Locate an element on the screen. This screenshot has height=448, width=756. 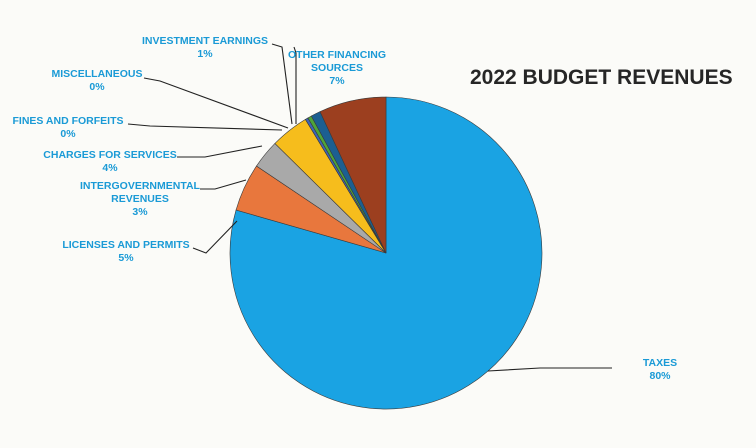
leader-line-charges is located at coordinates (220, 151).